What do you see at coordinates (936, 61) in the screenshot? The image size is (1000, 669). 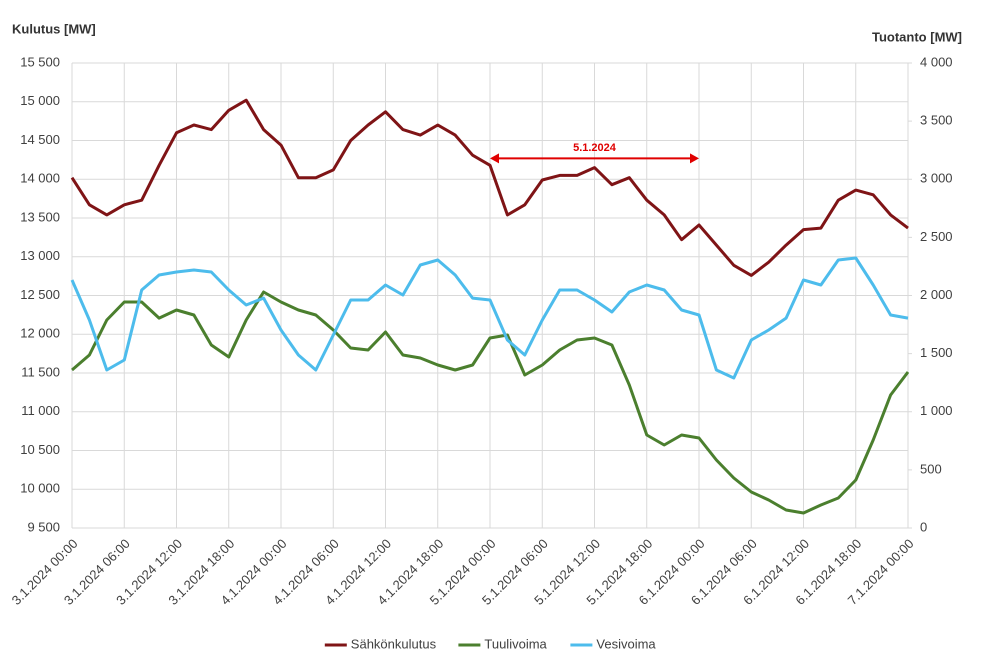 I see `y2-tick-label: 4 000` at bounding box center [936, 61].